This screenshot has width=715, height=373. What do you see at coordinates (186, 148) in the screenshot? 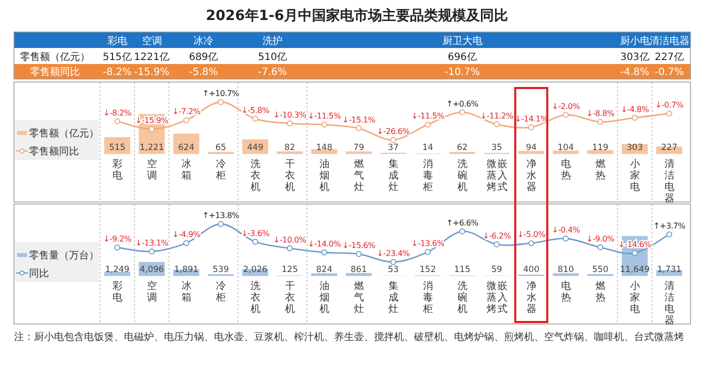
I see `data-label: 624` at bounding box center [186, 148].